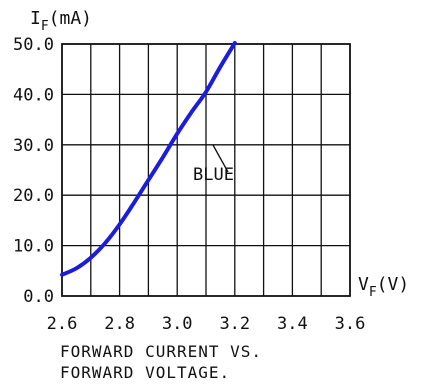 The image size is (436, 385). What do you see at coordinates (220, 158) in the screenshot?
I see `series-label-leader` at bounding box center [220, 158].